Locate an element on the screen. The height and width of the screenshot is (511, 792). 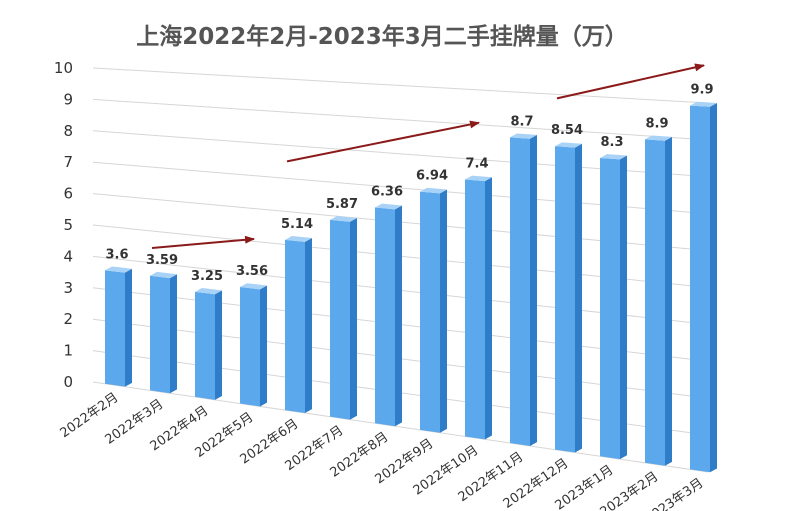
data-label: 9.9 is located at coordinates (701, 90).